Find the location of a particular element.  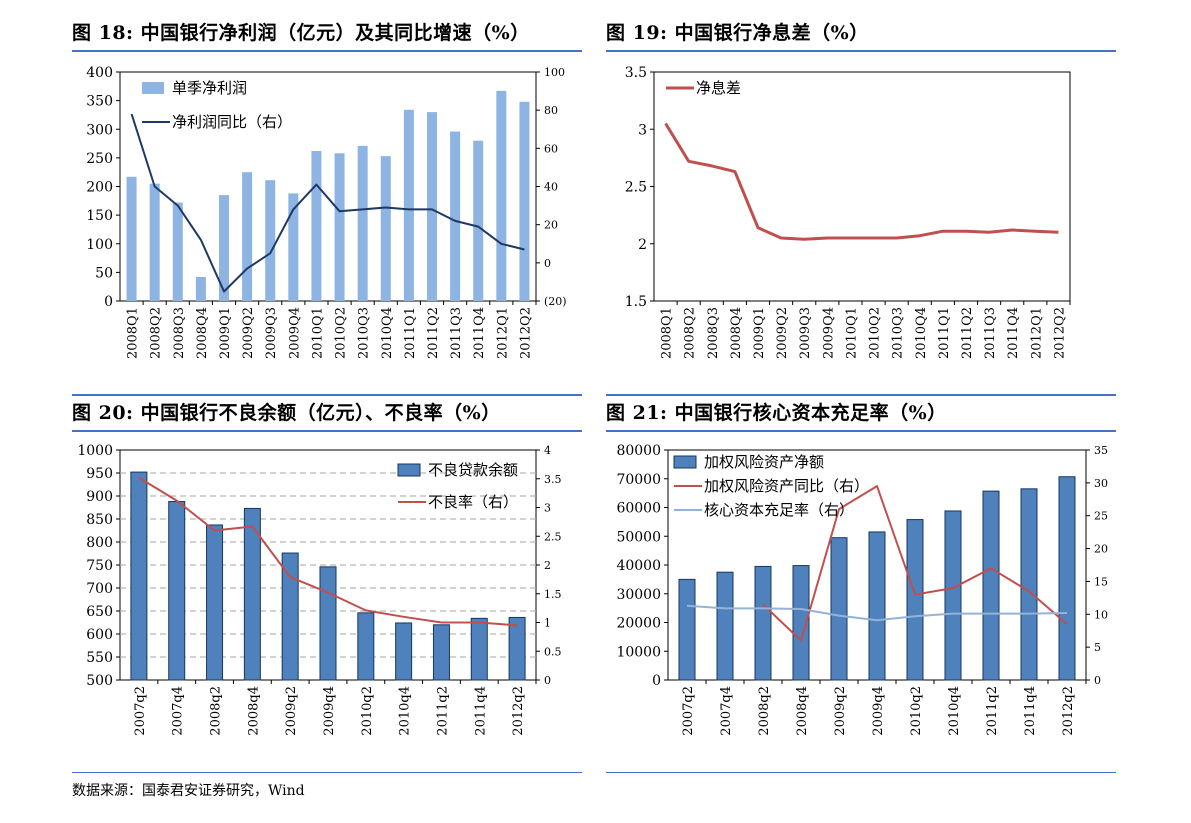

right-tick-label: 25 is located at coordinates (1101, 516).